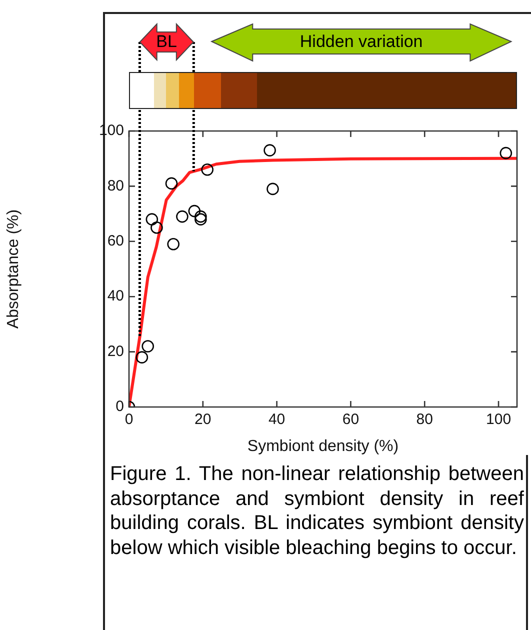  What do you see at coordinates (115, 296) in the screenshot?
I see `y-tick-label: 40` at bounding box center [115, 296].